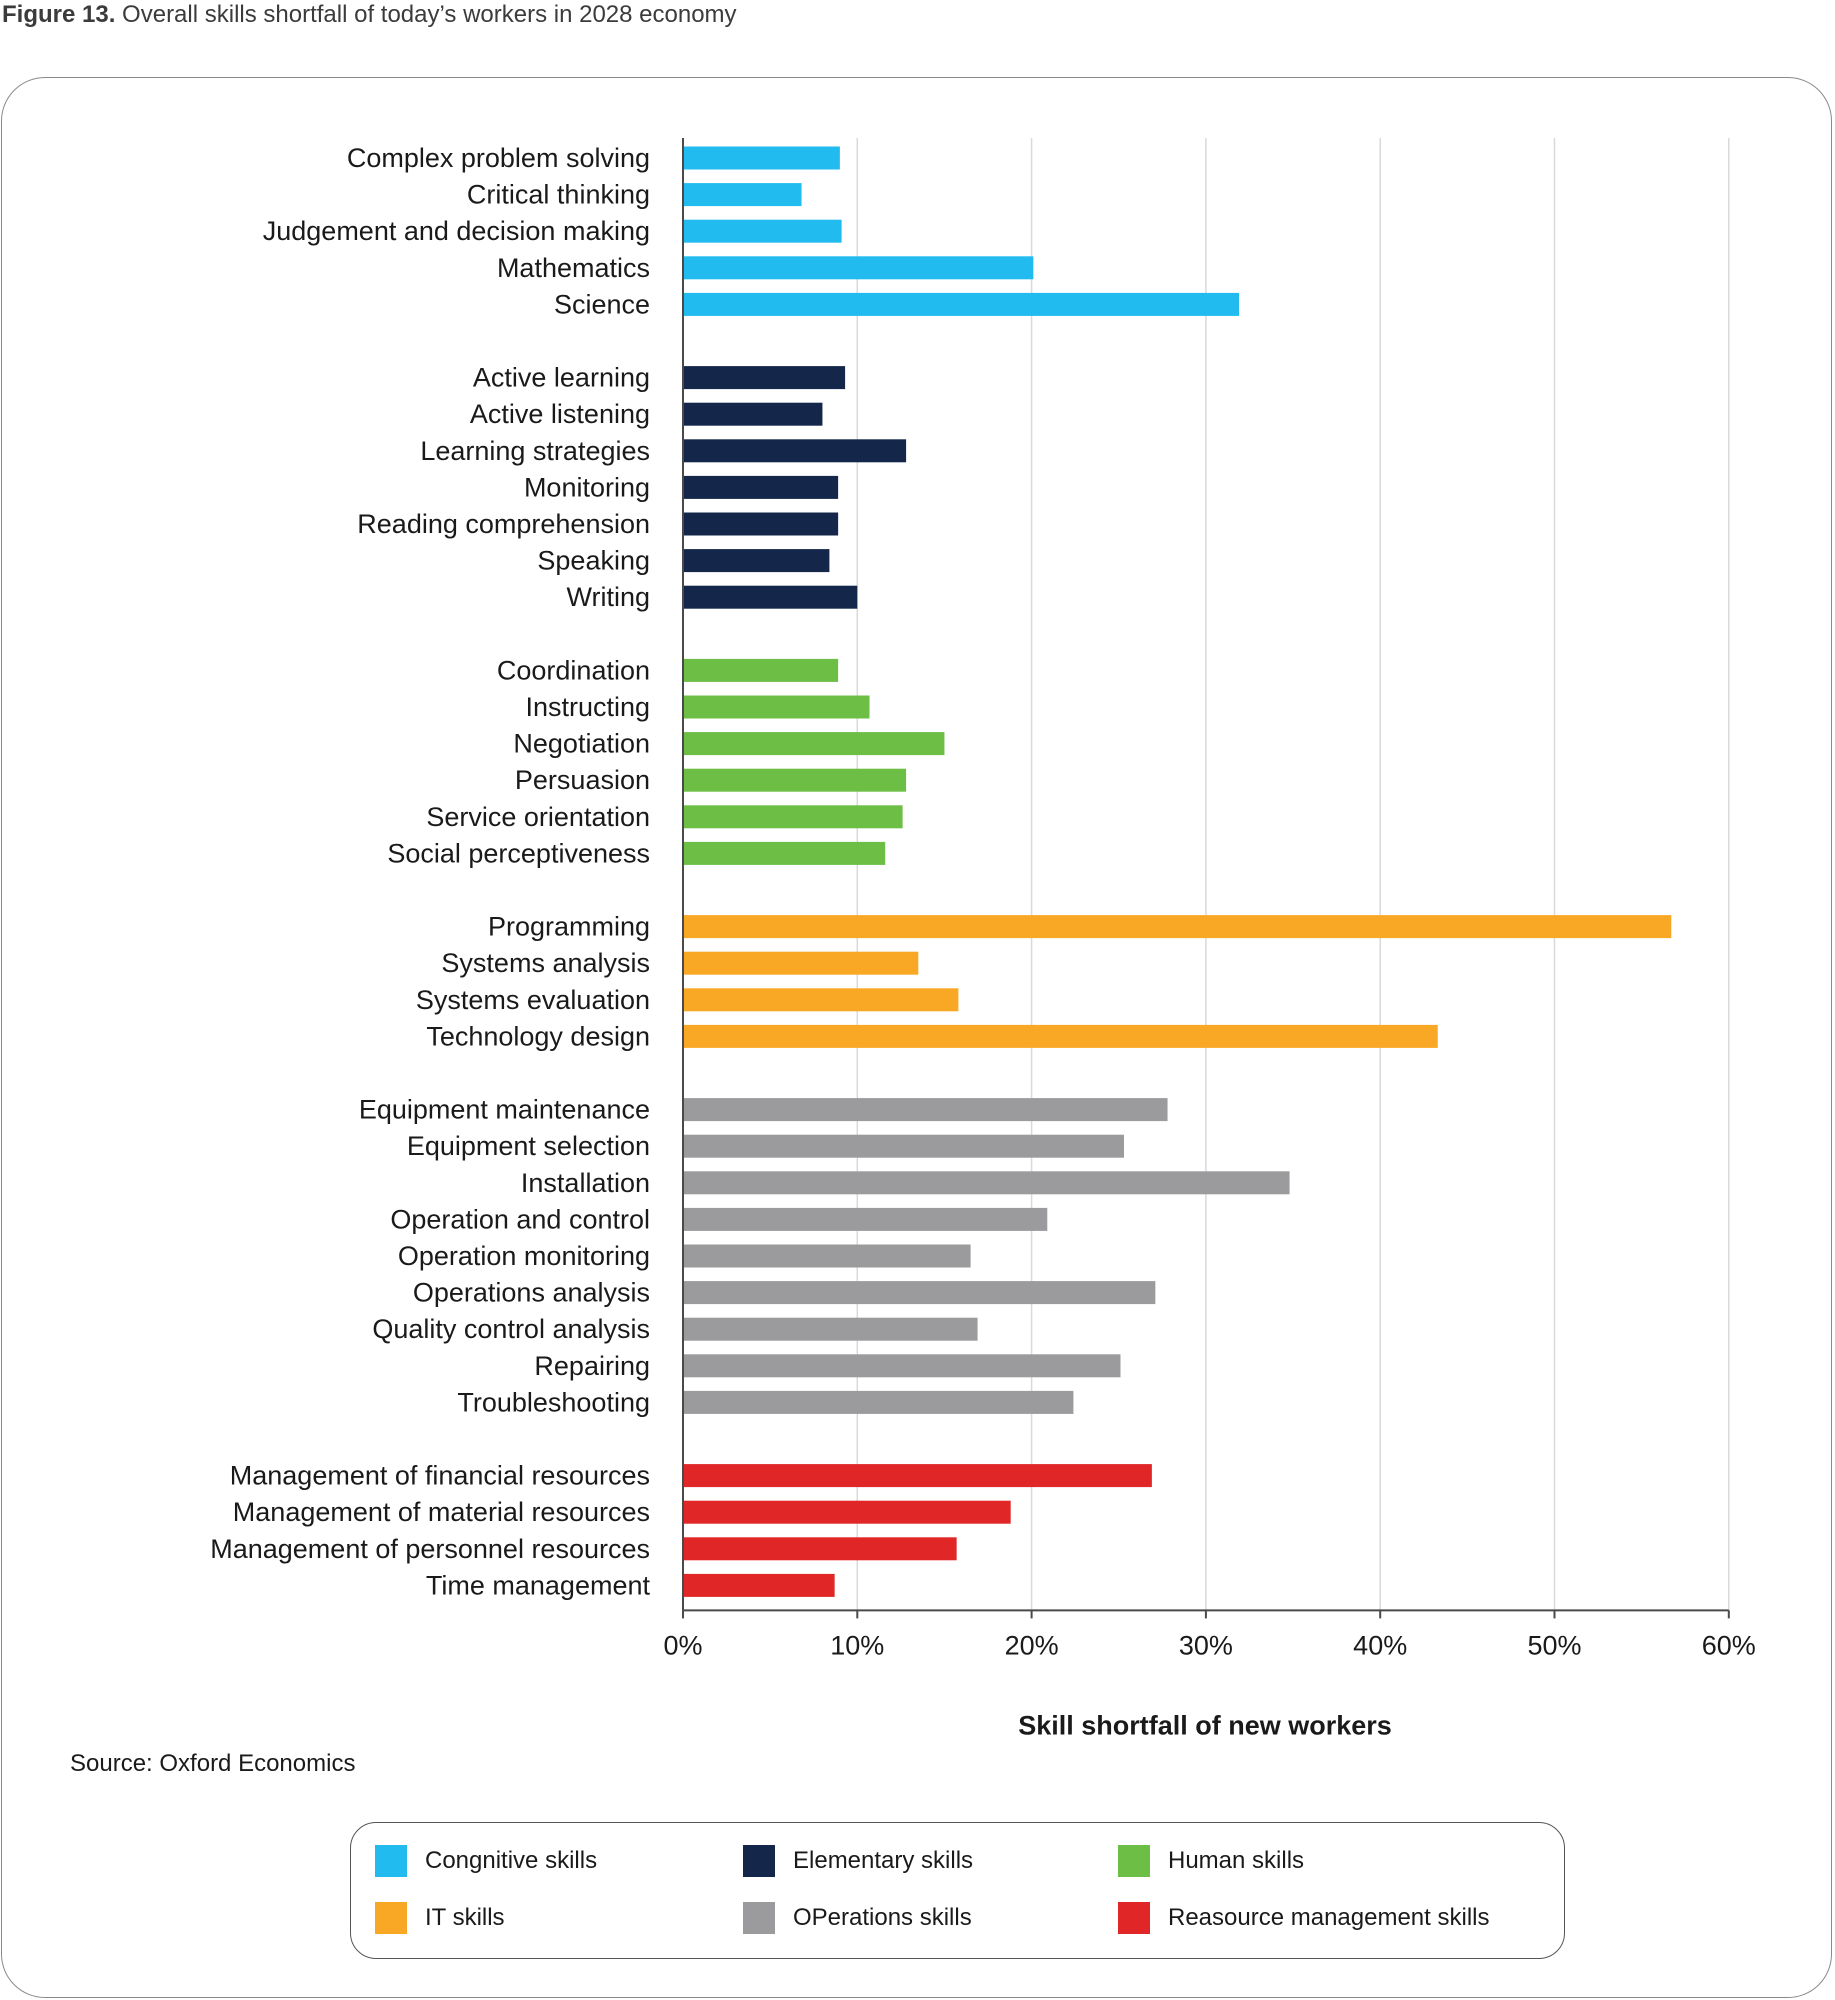 This screenshot has height=2000, width=1835. Describe the element at coordinates (919, 1293) in the screenshot. I see `bar-operations-analysis` at that location.